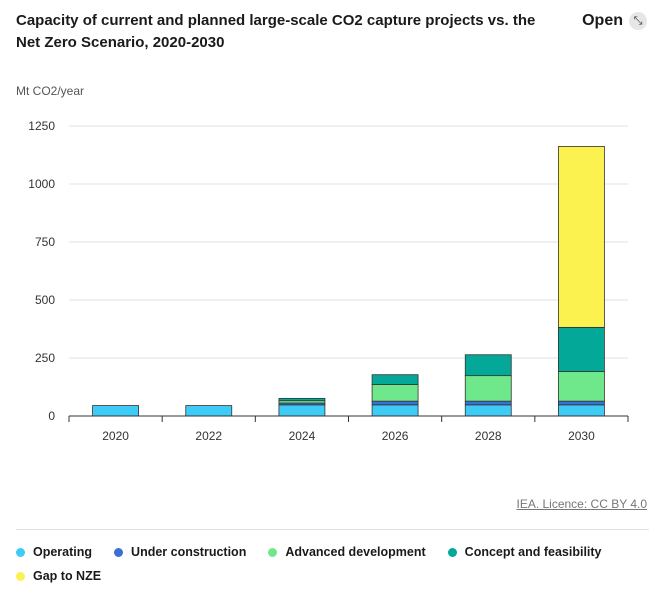 Image resolution: width=665 pixels, height=598 pixels. What do you see at coordinates (395, 393) in the screenshot?
I see `bar-2026-advanced-development` at bounding box center [395, 393].